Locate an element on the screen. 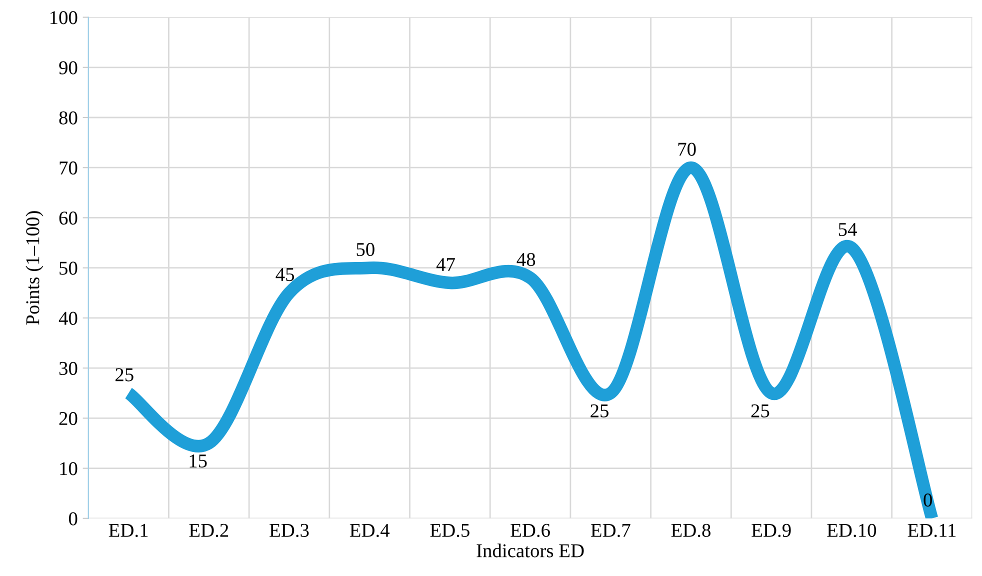 The height and width of the screenshot is (576, 982). y-tick-label: 40 is located at coordinates (68, 318).